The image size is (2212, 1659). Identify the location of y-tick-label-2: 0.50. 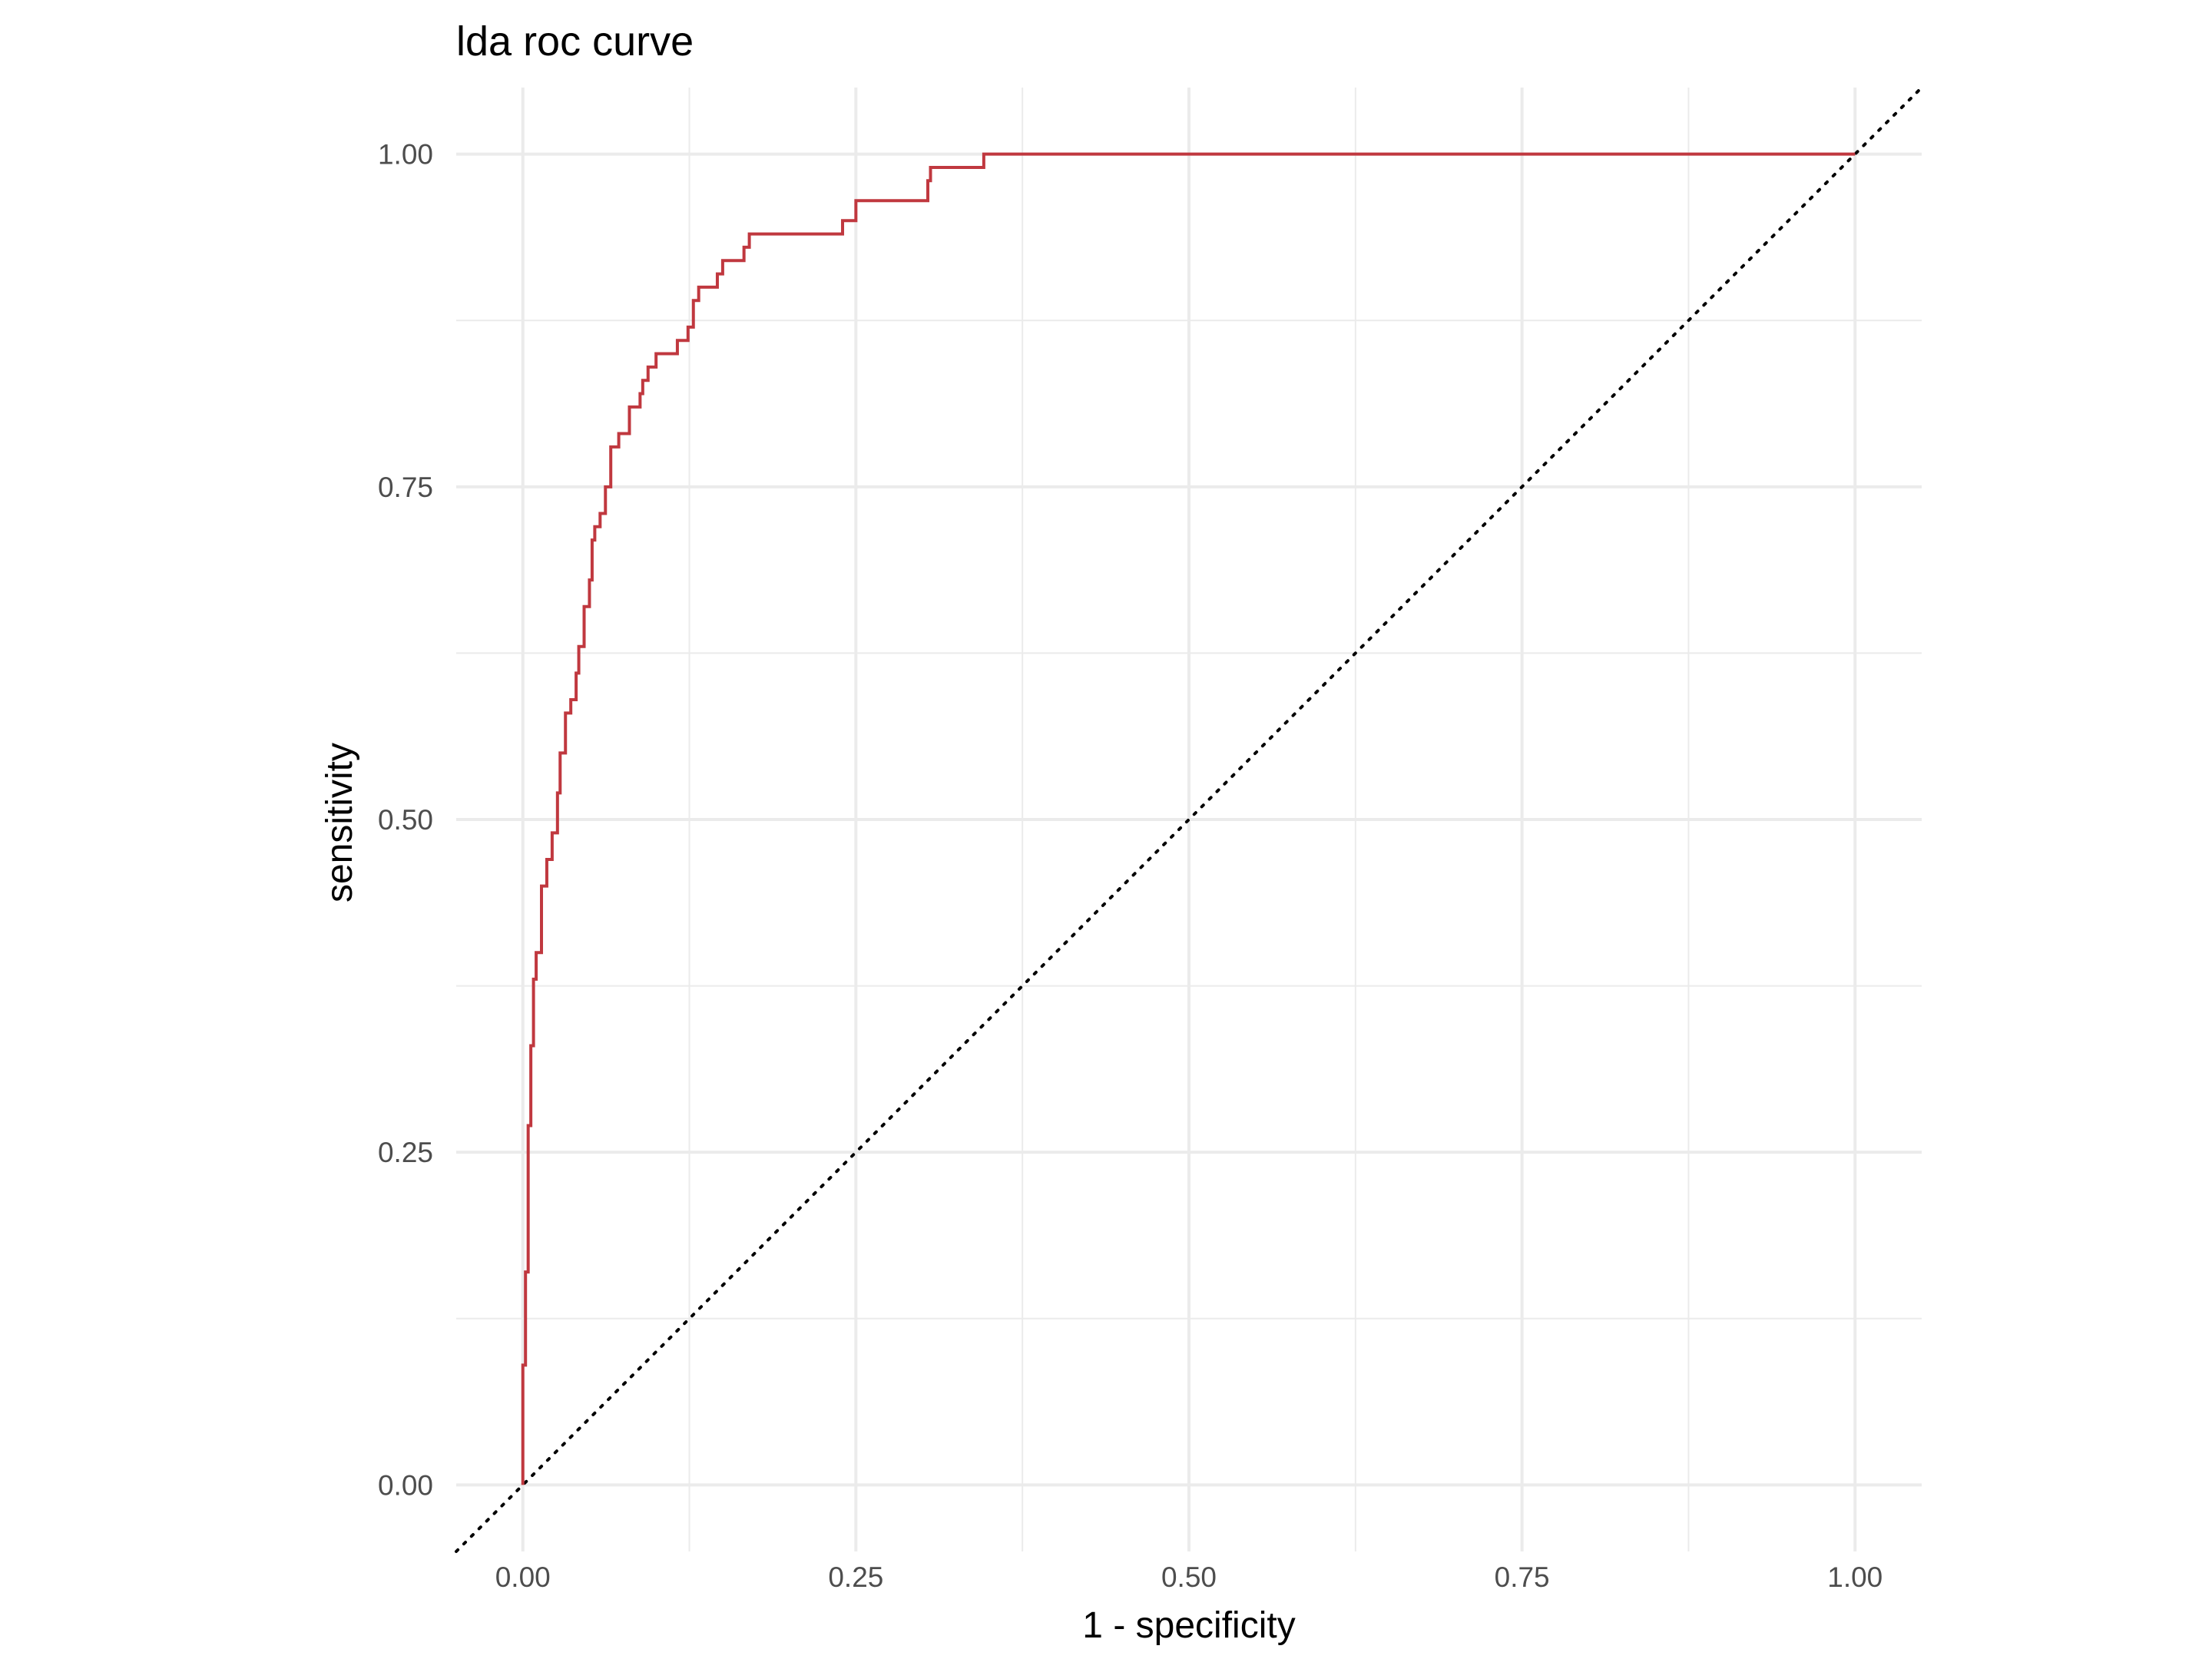
(405, 820).